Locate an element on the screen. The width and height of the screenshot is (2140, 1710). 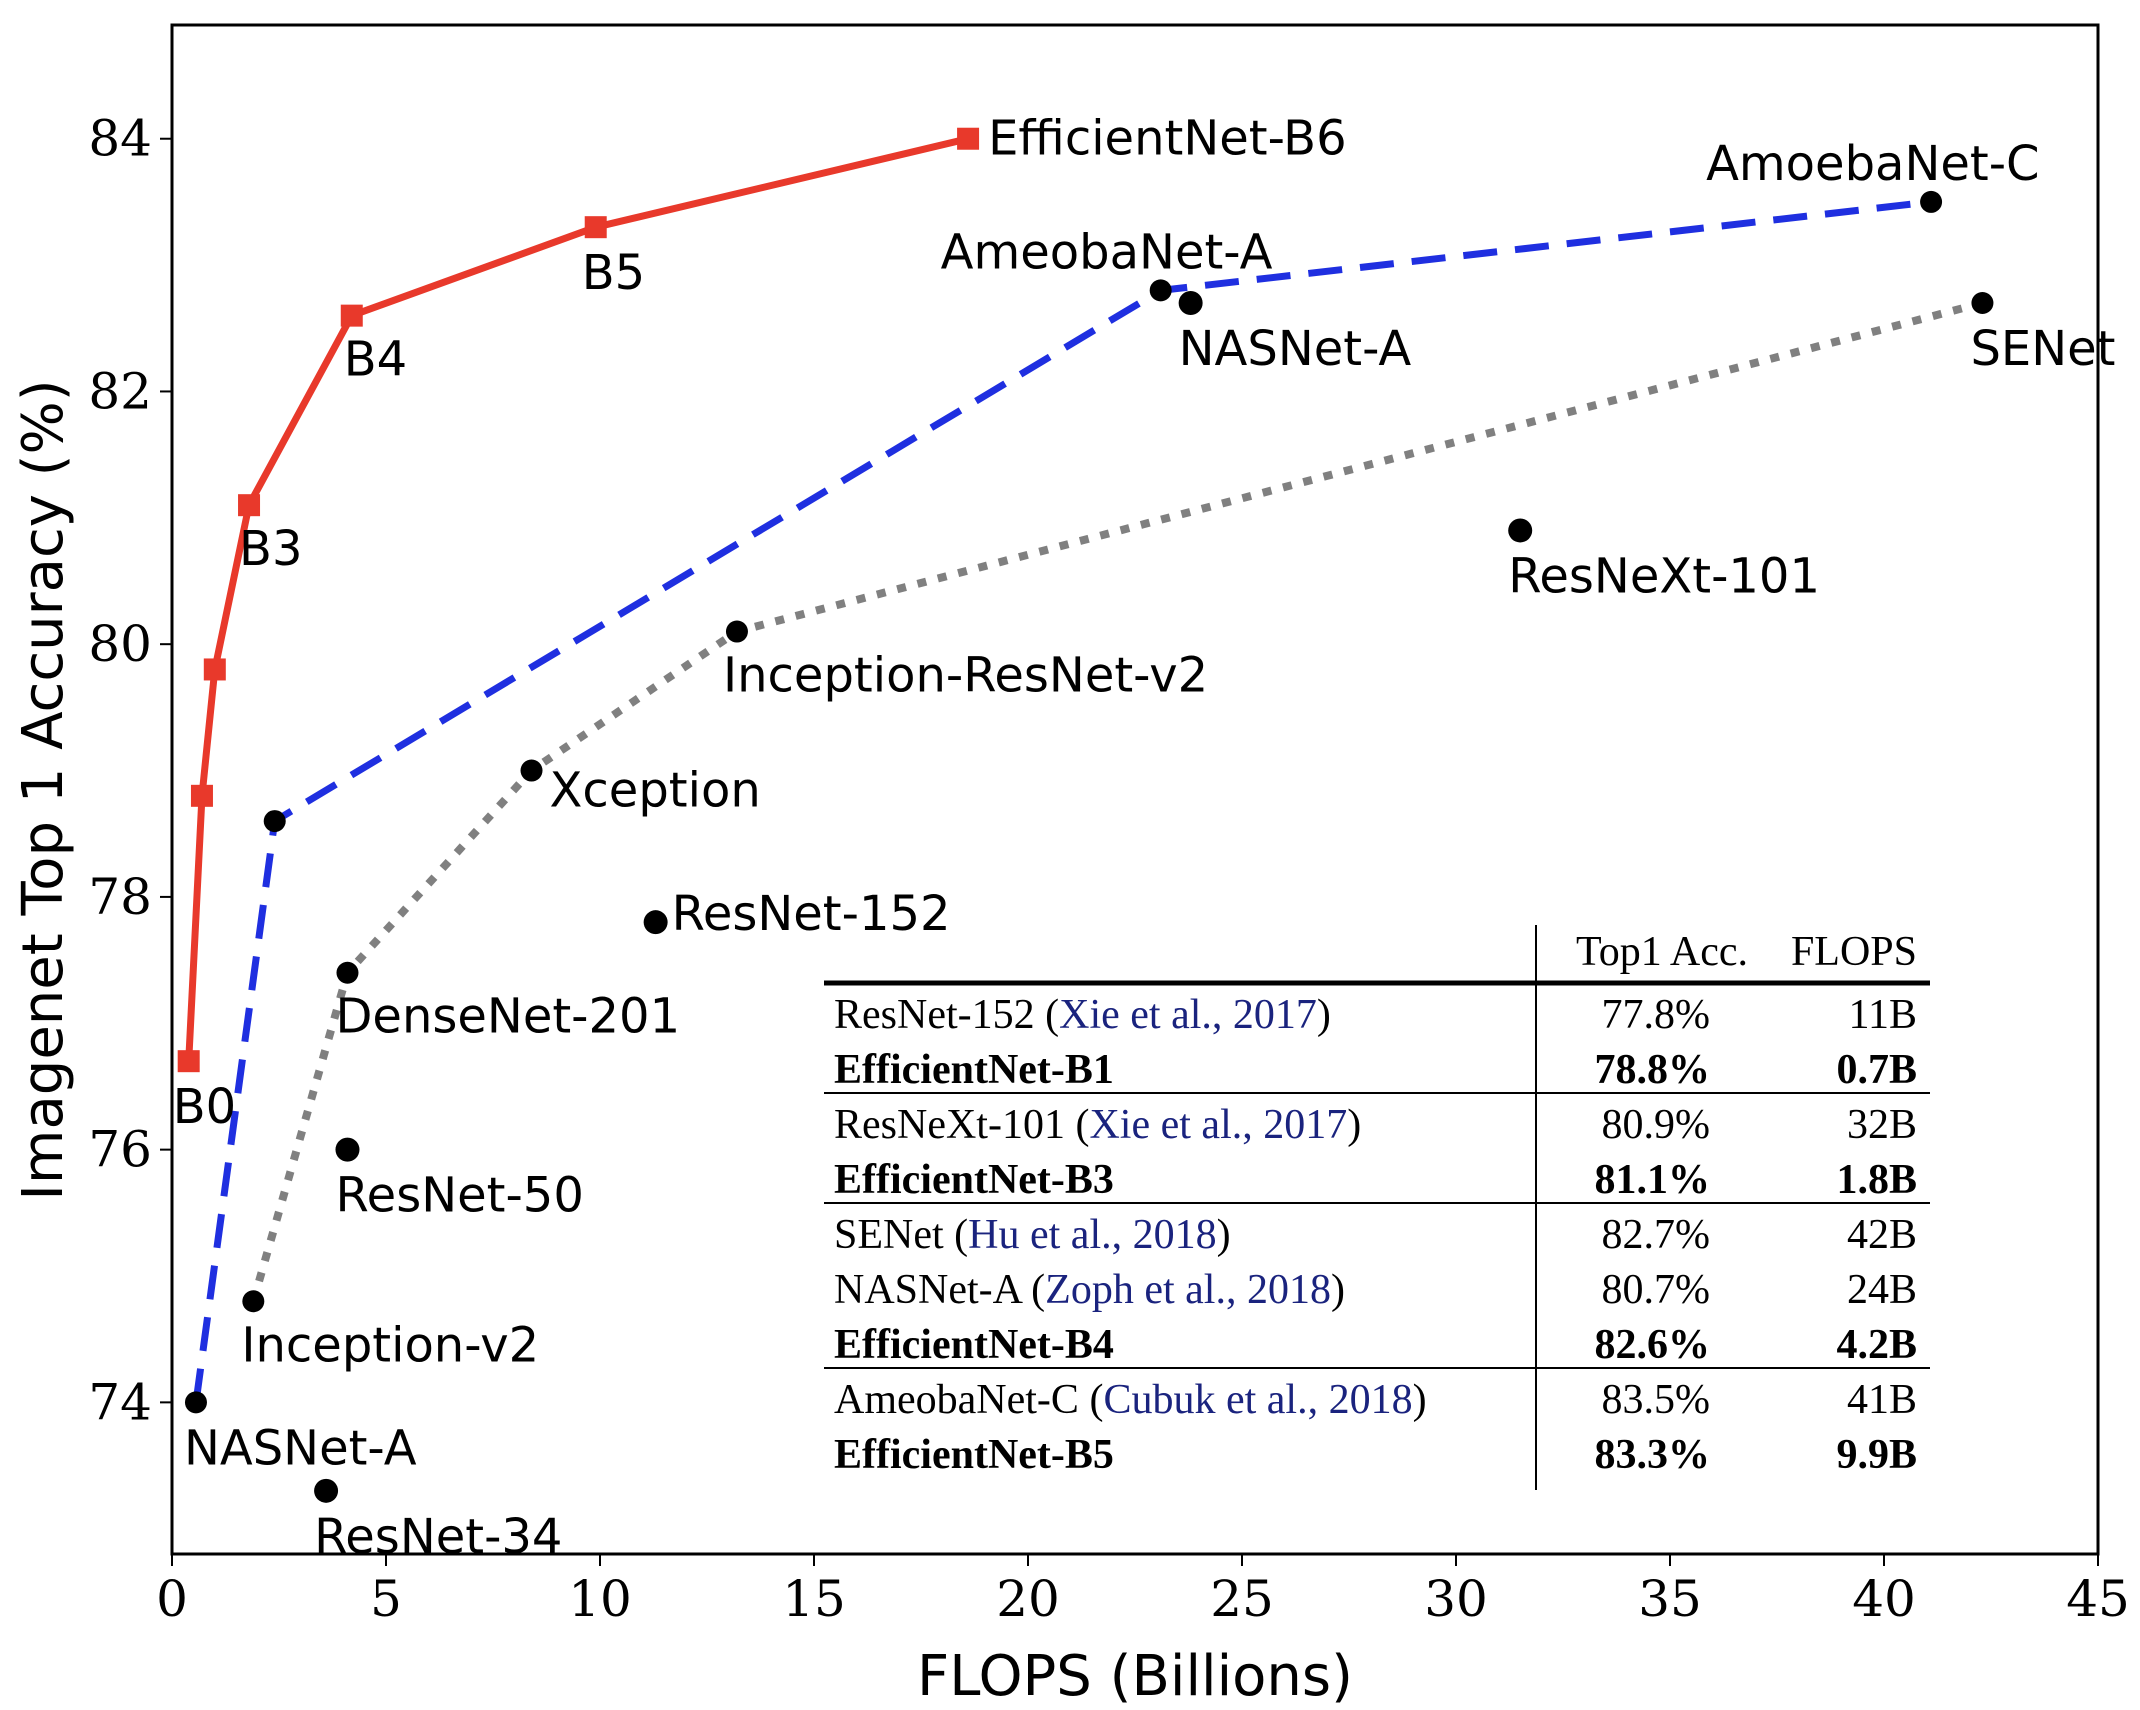
y-axis-title: Imagenet Top 1 Accuracy (%) is located at coordinates (43, 789).